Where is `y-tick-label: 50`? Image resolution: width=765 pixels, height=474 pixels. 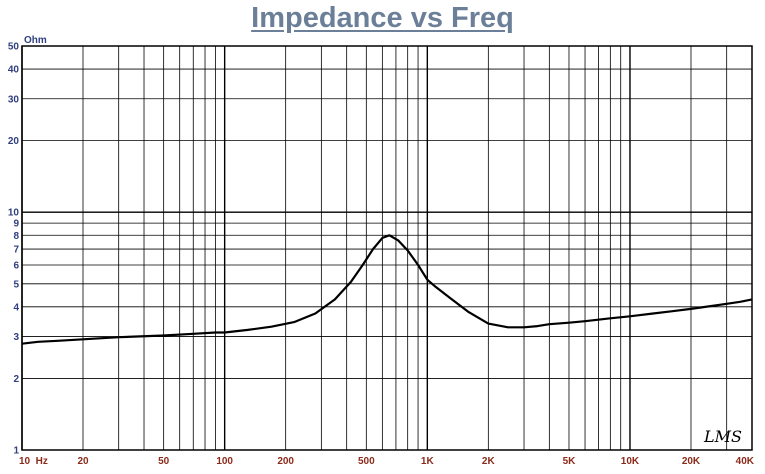
y-tick-label: 50 is located at coordinates (14, 47).